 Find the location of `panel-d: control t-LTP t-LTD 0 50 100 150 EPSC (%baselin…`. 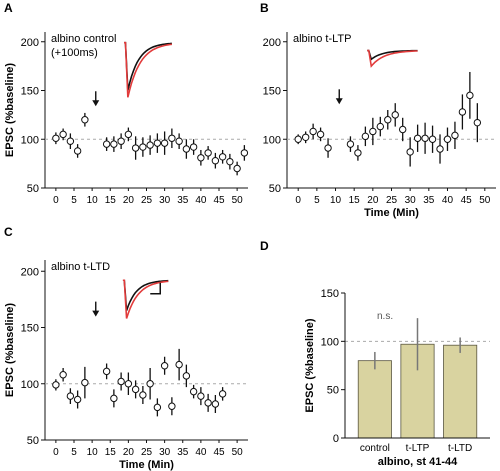

panel-d: control t-LTP t-LTD 0 50 100 150 EPSC (%baselin… is located at coordinates (397, 378).